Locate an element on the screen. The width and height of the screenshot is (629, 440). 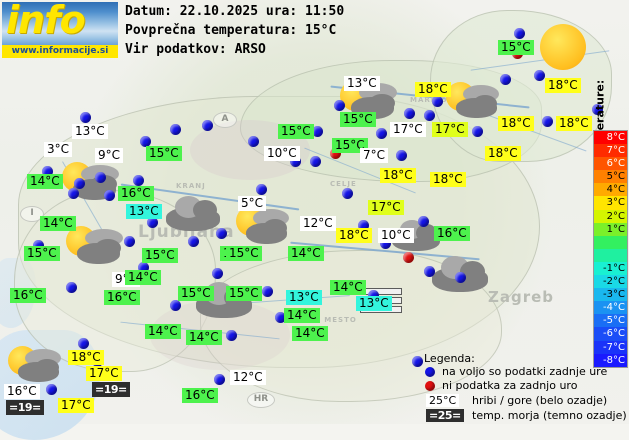
temperature-badge: 5°C is located at coordinates (252, 203).